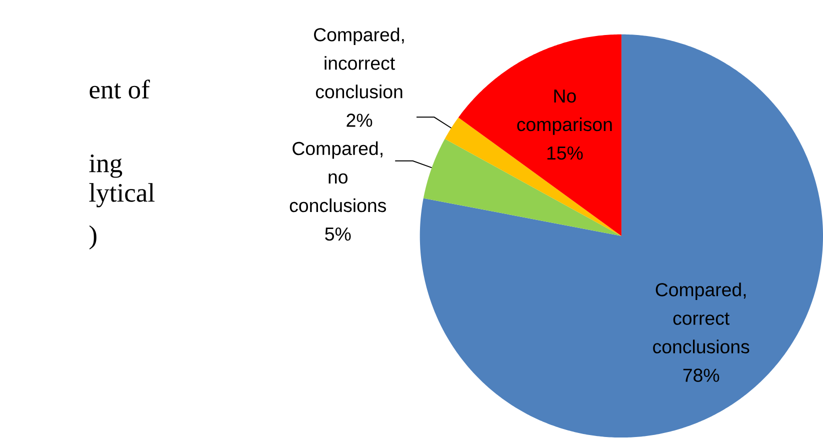  Describe the element at coordinates (338, 177) in the screenshot. I see `slice-label: Compared, no conclusions` at that location.